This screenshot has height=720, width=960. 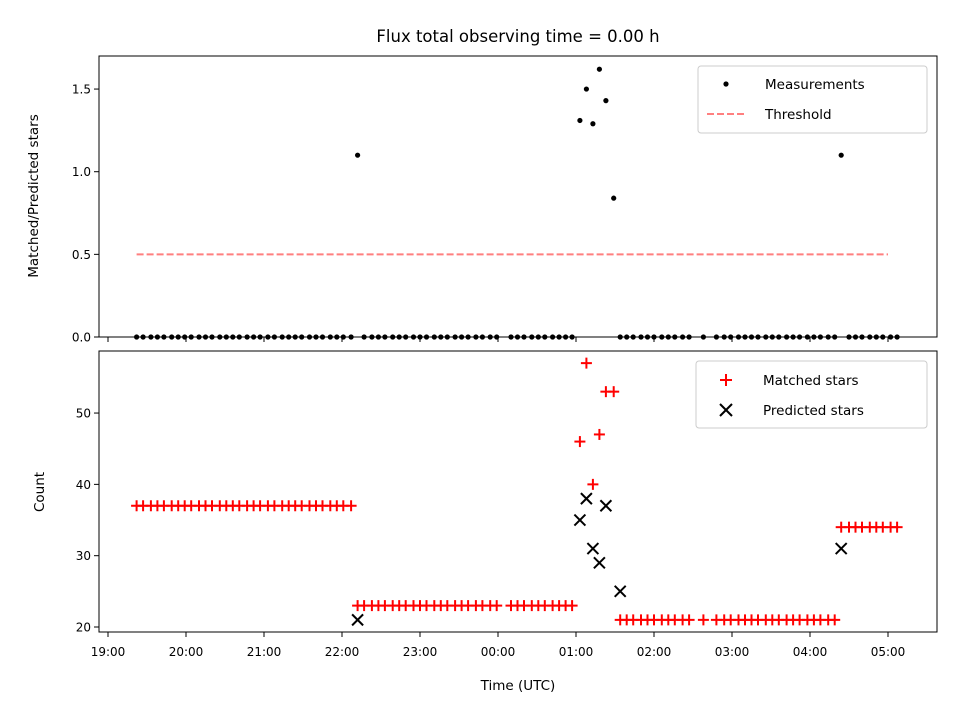 What do you see at coordinates (498, 652) in the screenshot?
I see `x-tick-label: 00:00` at bounding box center [498, 652].